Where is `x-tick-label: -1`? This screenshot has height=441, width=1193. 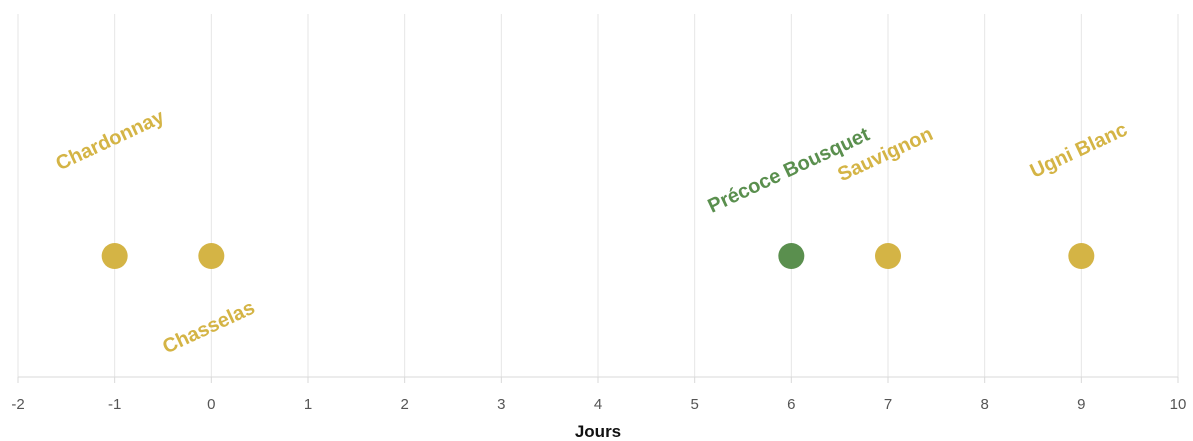
x-tick-label: -1 is located at coordinates (114, 404).